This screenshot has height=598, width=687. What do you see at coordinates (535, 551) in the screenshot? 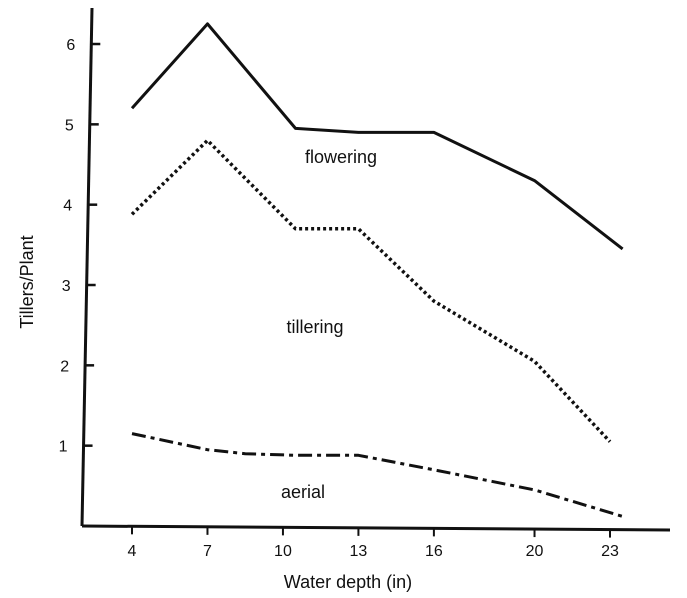
I see `x-tick-label: 20` at bounding box center [535, 551].